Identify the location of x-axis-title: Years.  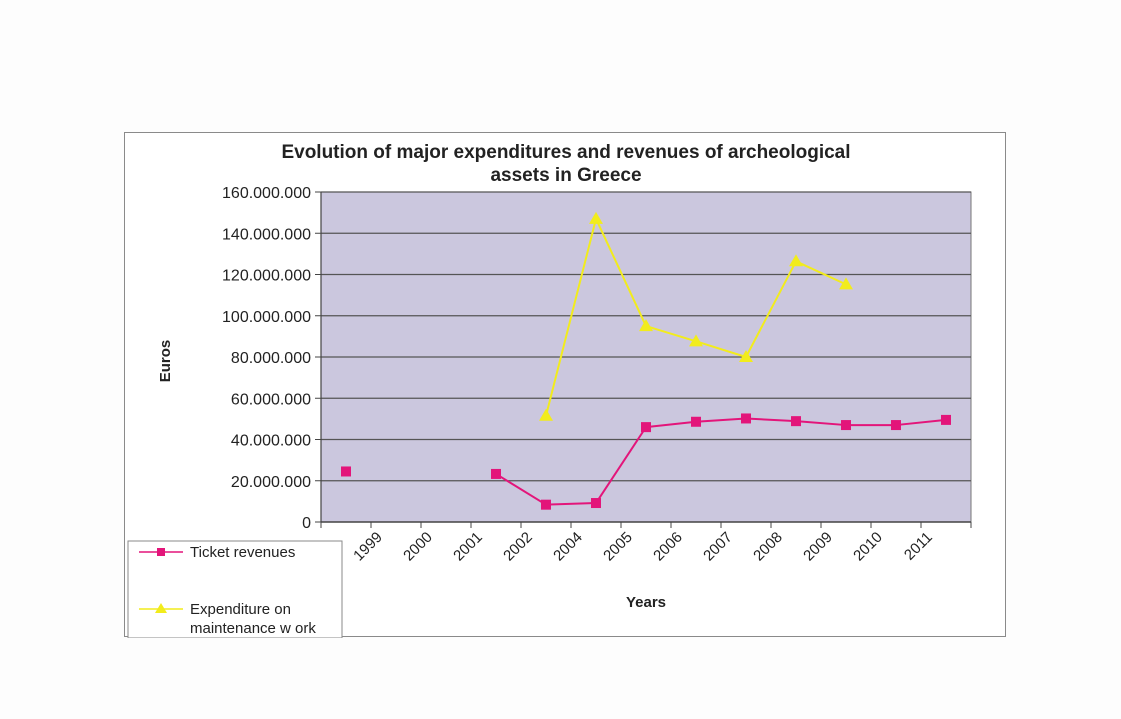
(646, 602).